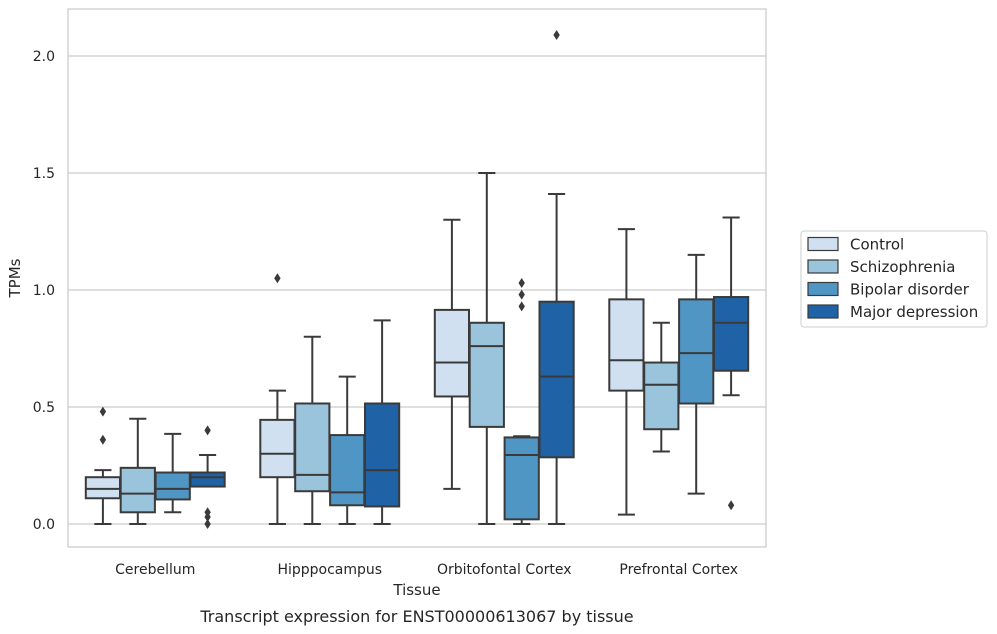  What do you see at coordinates (504, 570) in the screenshot?
I see `x-tick-label: Orbitofontal Cortex` at bounding box center [504, 570].